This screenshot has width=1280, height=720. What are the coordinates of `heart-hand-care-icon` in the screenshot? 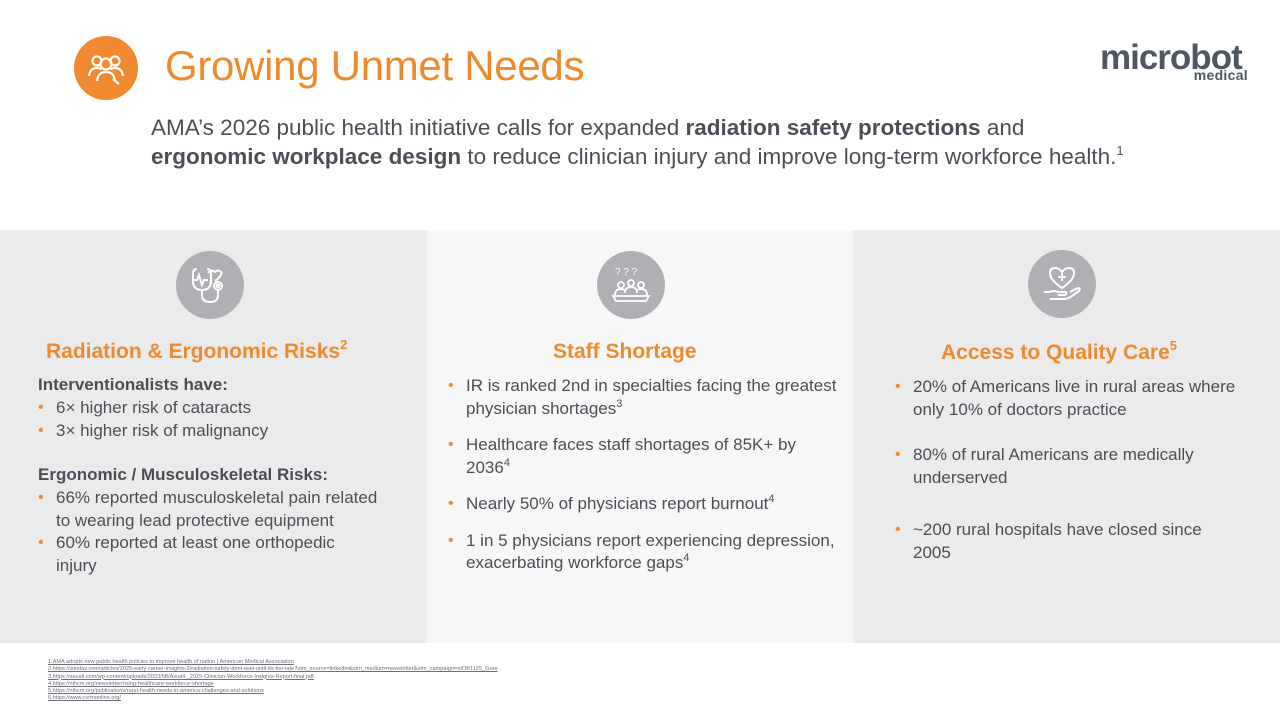 It's located at (1062, 284).